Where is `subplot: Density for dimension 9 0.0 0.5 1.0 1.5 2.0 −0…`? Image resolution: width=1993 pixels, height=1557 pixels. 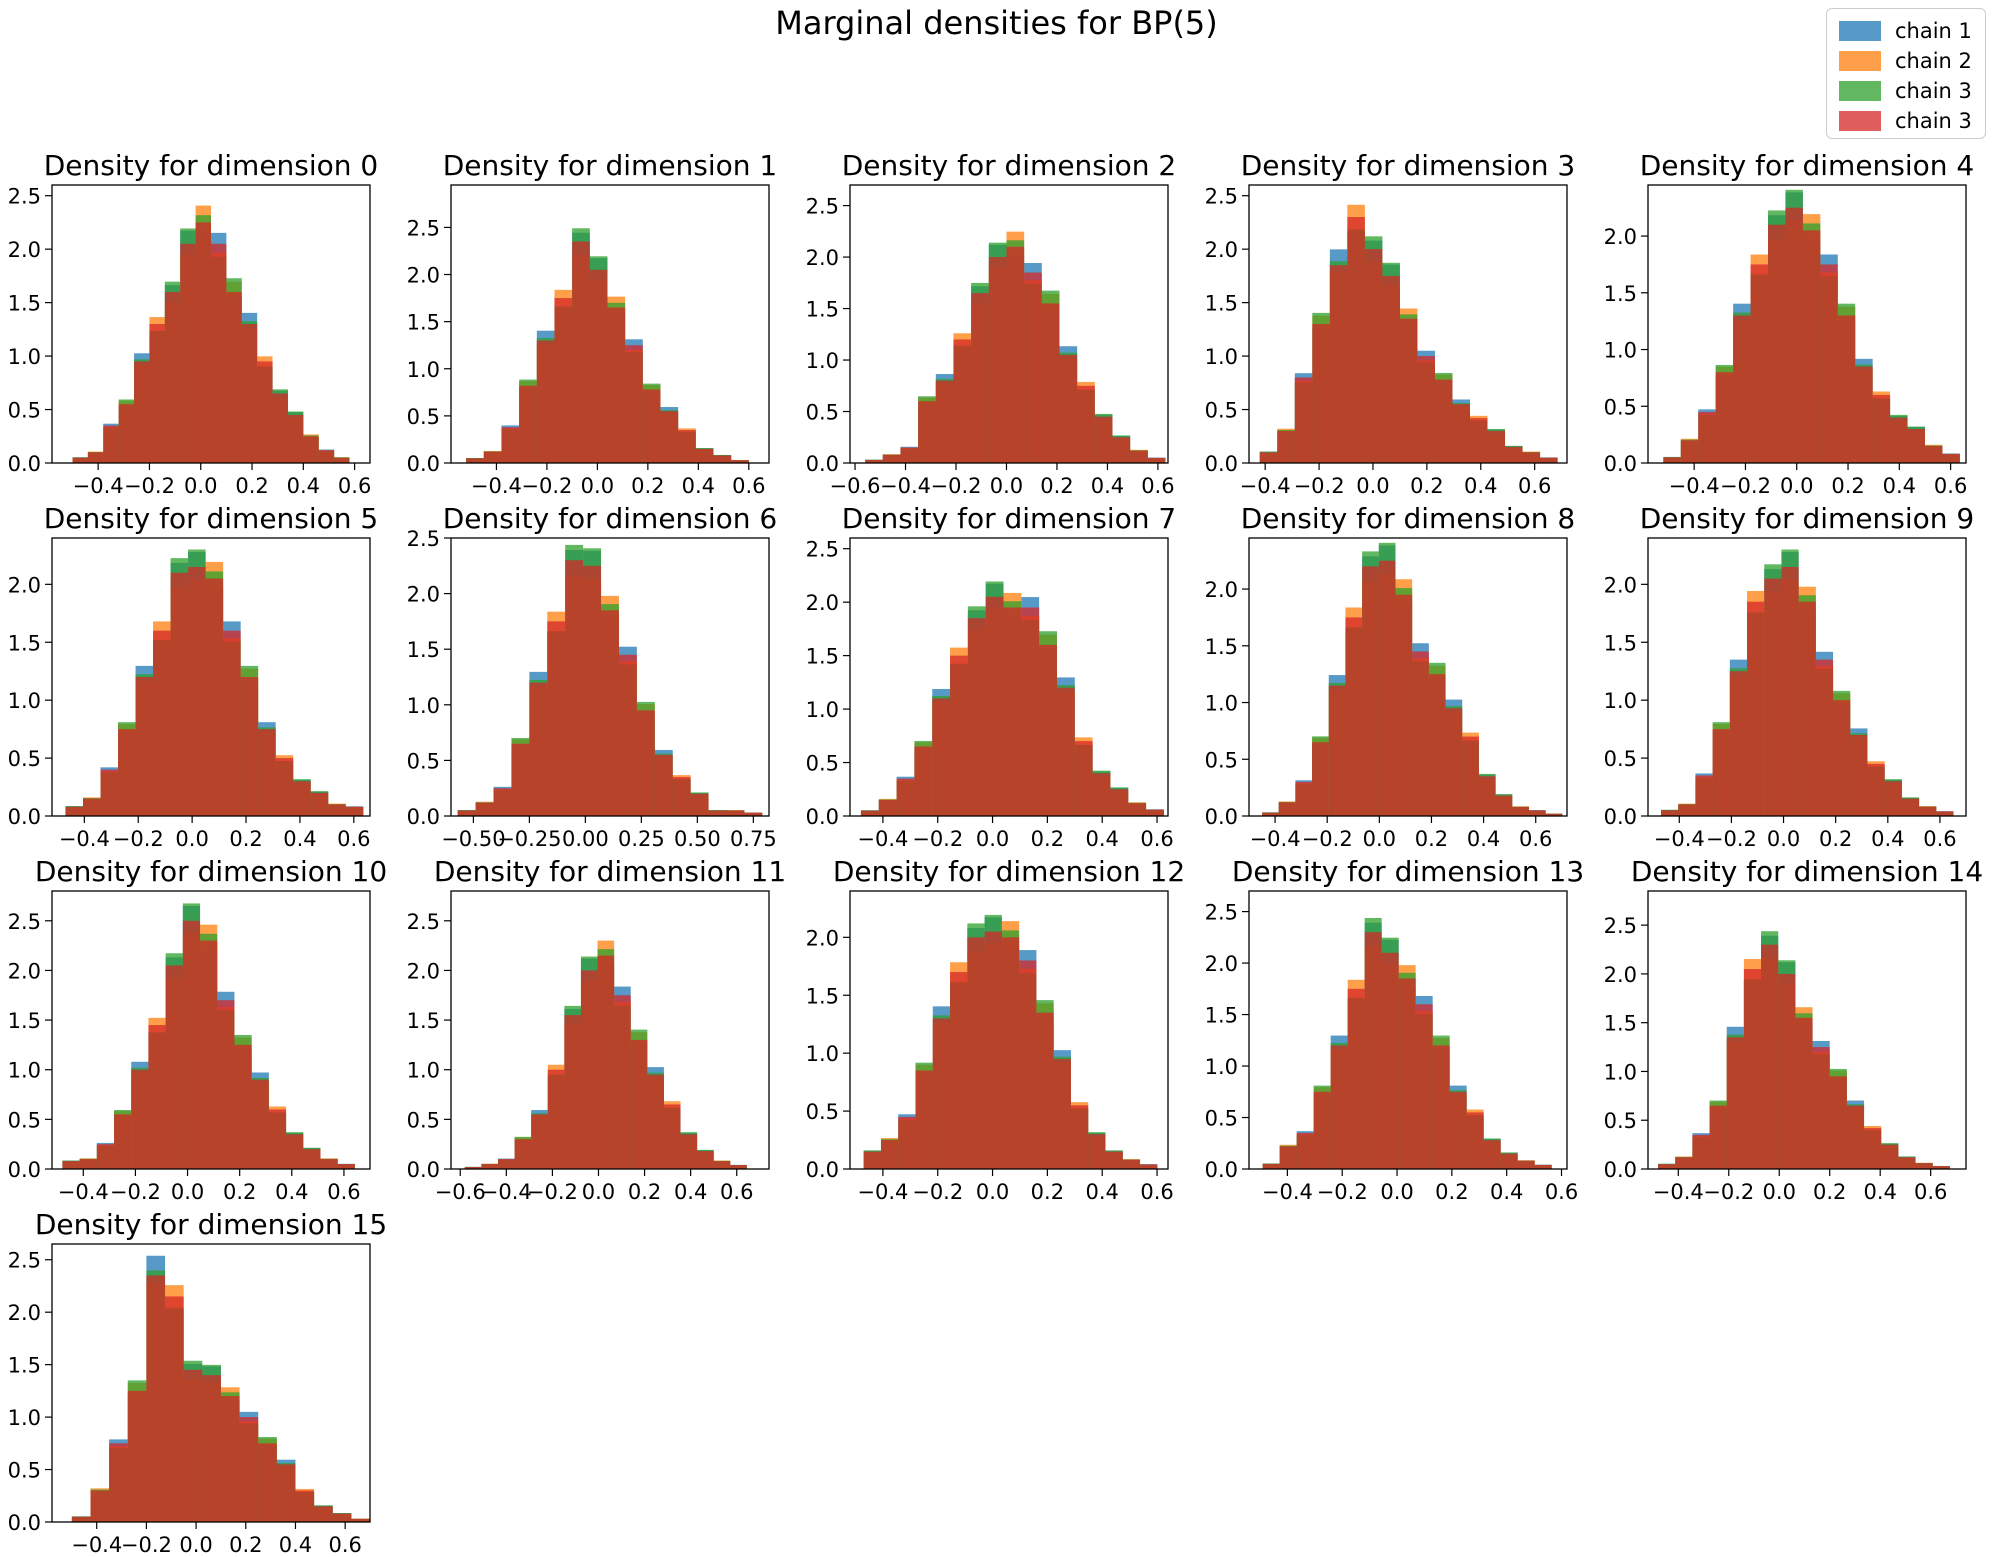 subplot: Density for dimension 9 0.0 0.5 1.0 1.5 2.0 −0… is located at coordinates (1789, 676).